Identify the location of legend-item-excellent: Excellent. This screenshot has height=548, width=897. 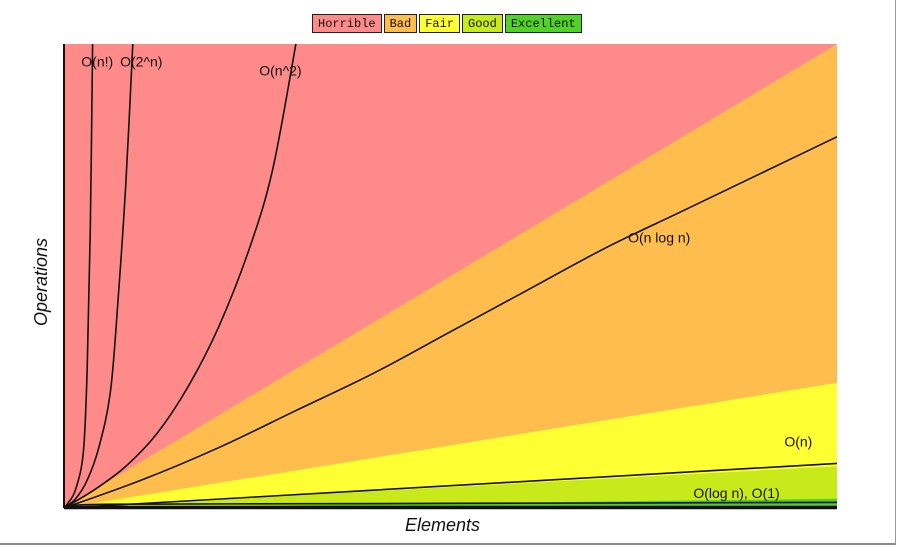
(543, 23).